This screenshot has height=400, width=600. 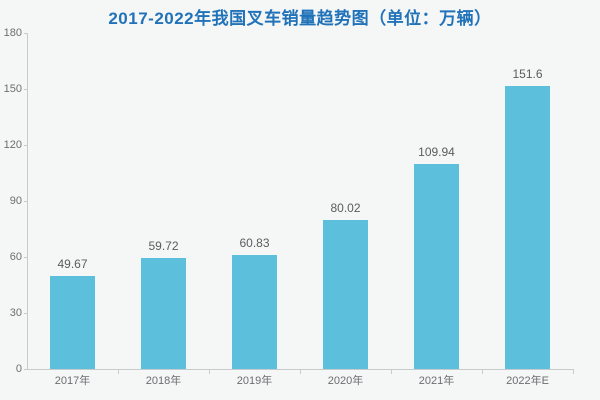 What do you see at coordinates (15, 201) in the screenshot?
I see `y-tick-label: 90` at bounding box center [15, 201].